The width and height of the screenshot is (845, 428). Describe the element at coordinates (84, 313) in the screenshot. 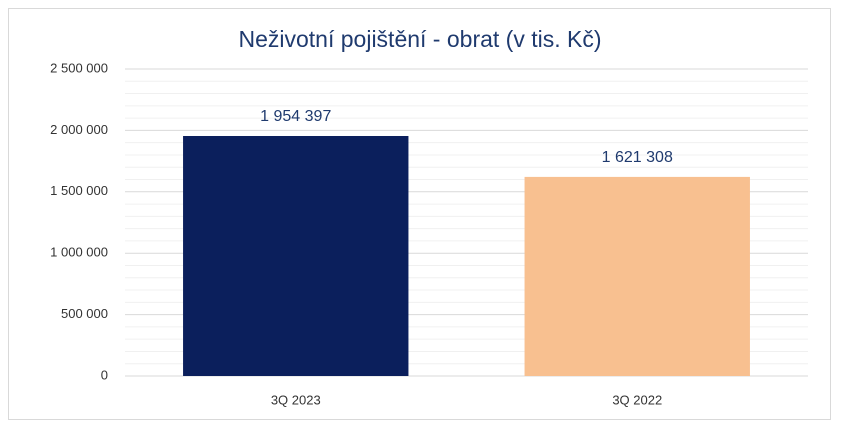

I see `y-tick-label: 500 000` at that location.